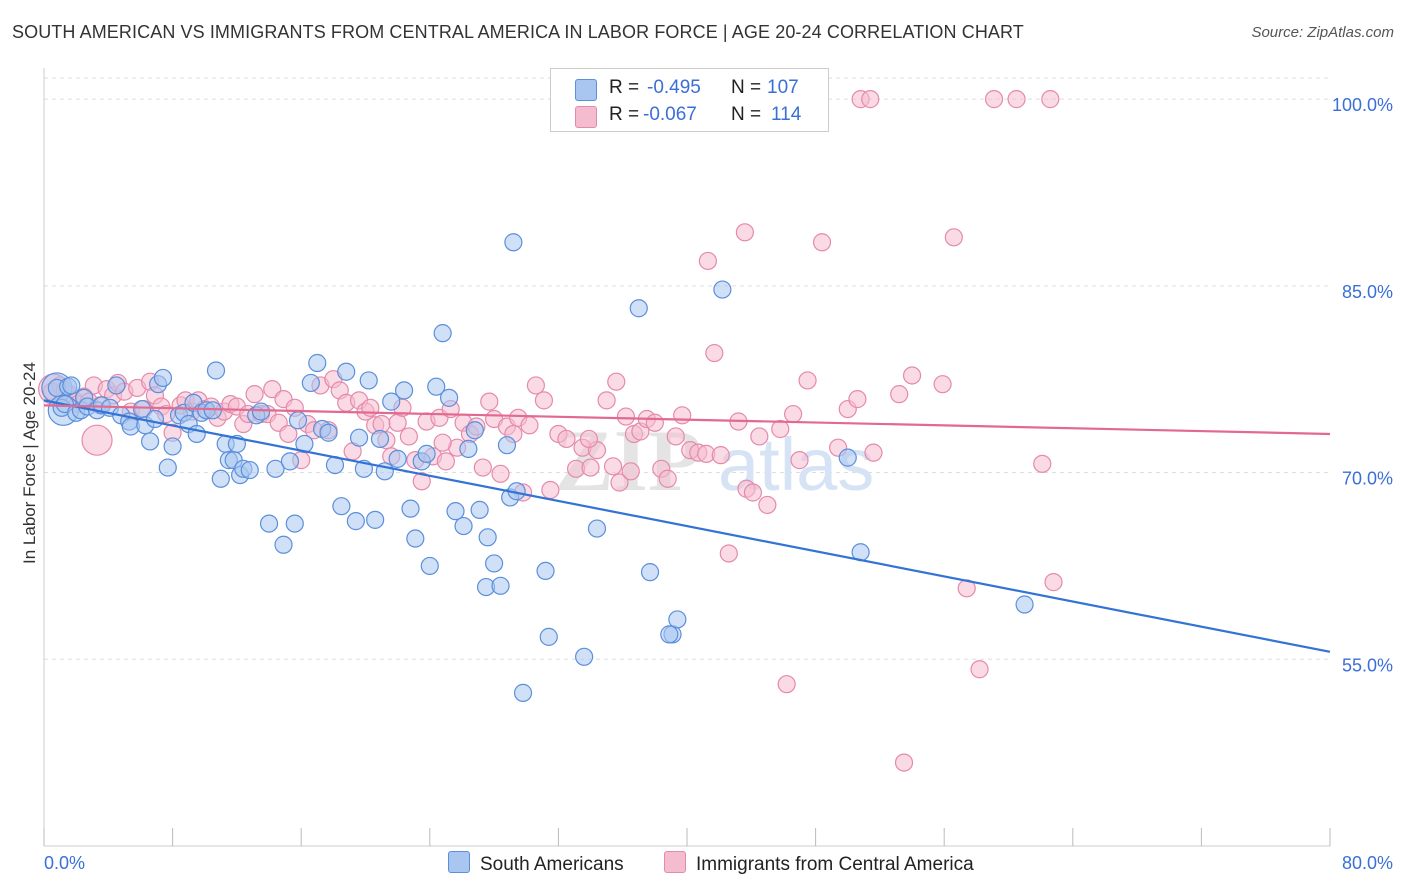  I want to click on y-tick-label: 100.0%, so click(1362, 105).